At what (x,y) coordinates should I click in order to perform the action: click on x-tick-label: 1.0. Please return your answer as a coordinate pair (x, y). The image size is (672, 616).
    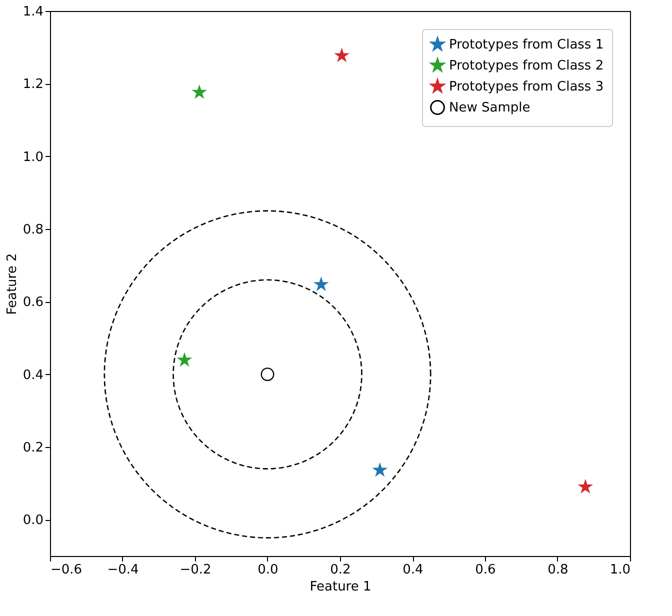
    Looking at the image, I should click on (620, 570).